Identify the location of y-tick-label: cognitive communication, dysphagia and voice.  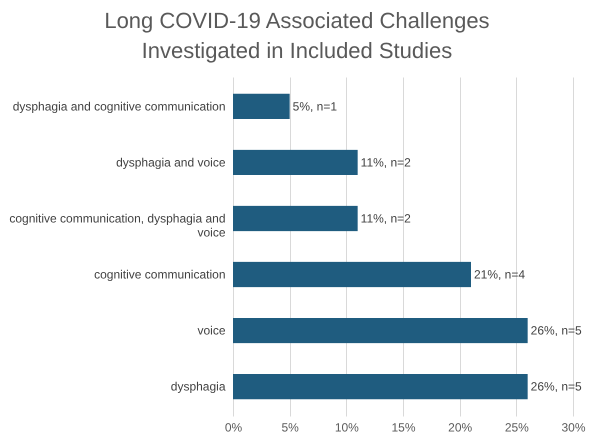
(117, 225).